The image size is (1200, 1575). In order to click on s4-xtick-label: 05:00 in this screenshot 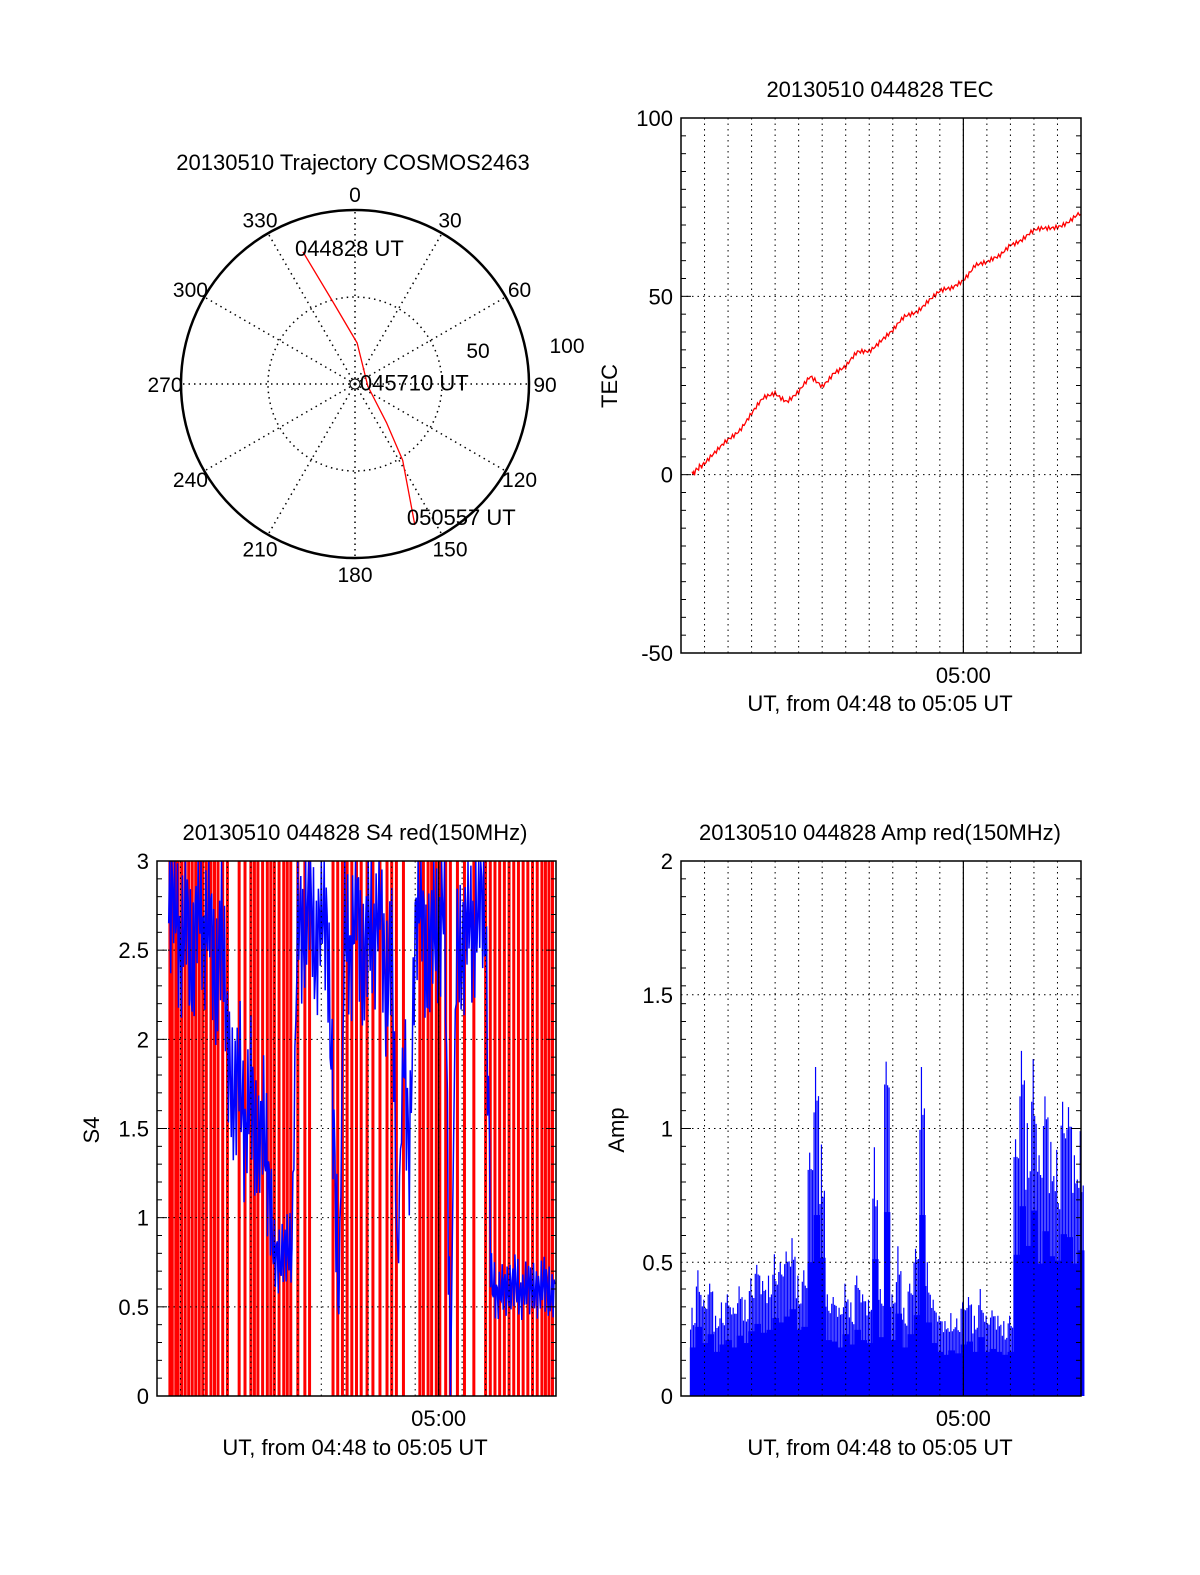, I will do `click(438, 1418)`.